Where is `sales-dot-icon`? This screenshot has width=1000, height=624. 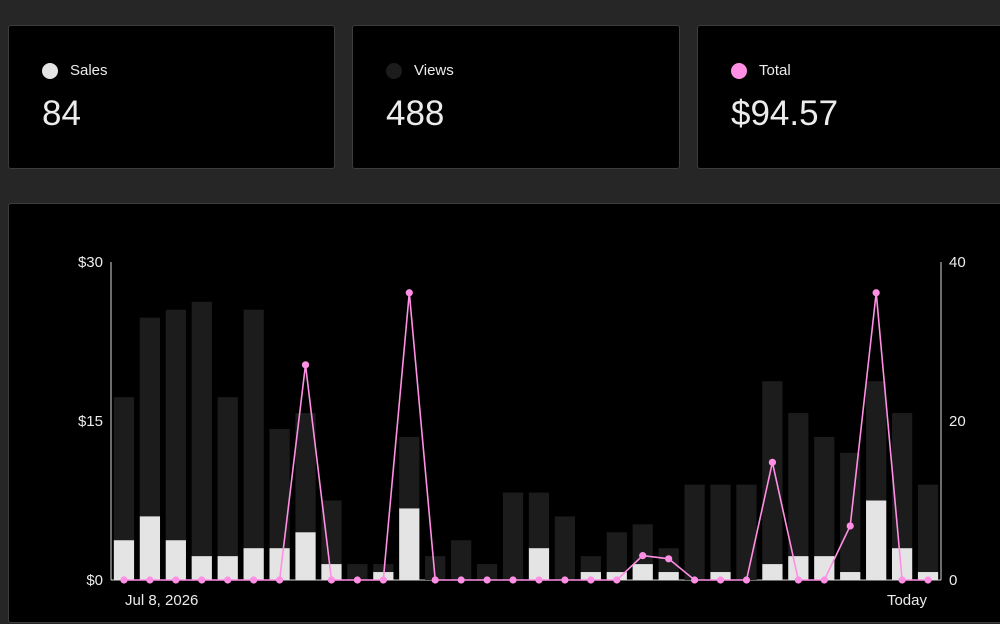 sales-dot-icon is located at coordinates (50, 70).